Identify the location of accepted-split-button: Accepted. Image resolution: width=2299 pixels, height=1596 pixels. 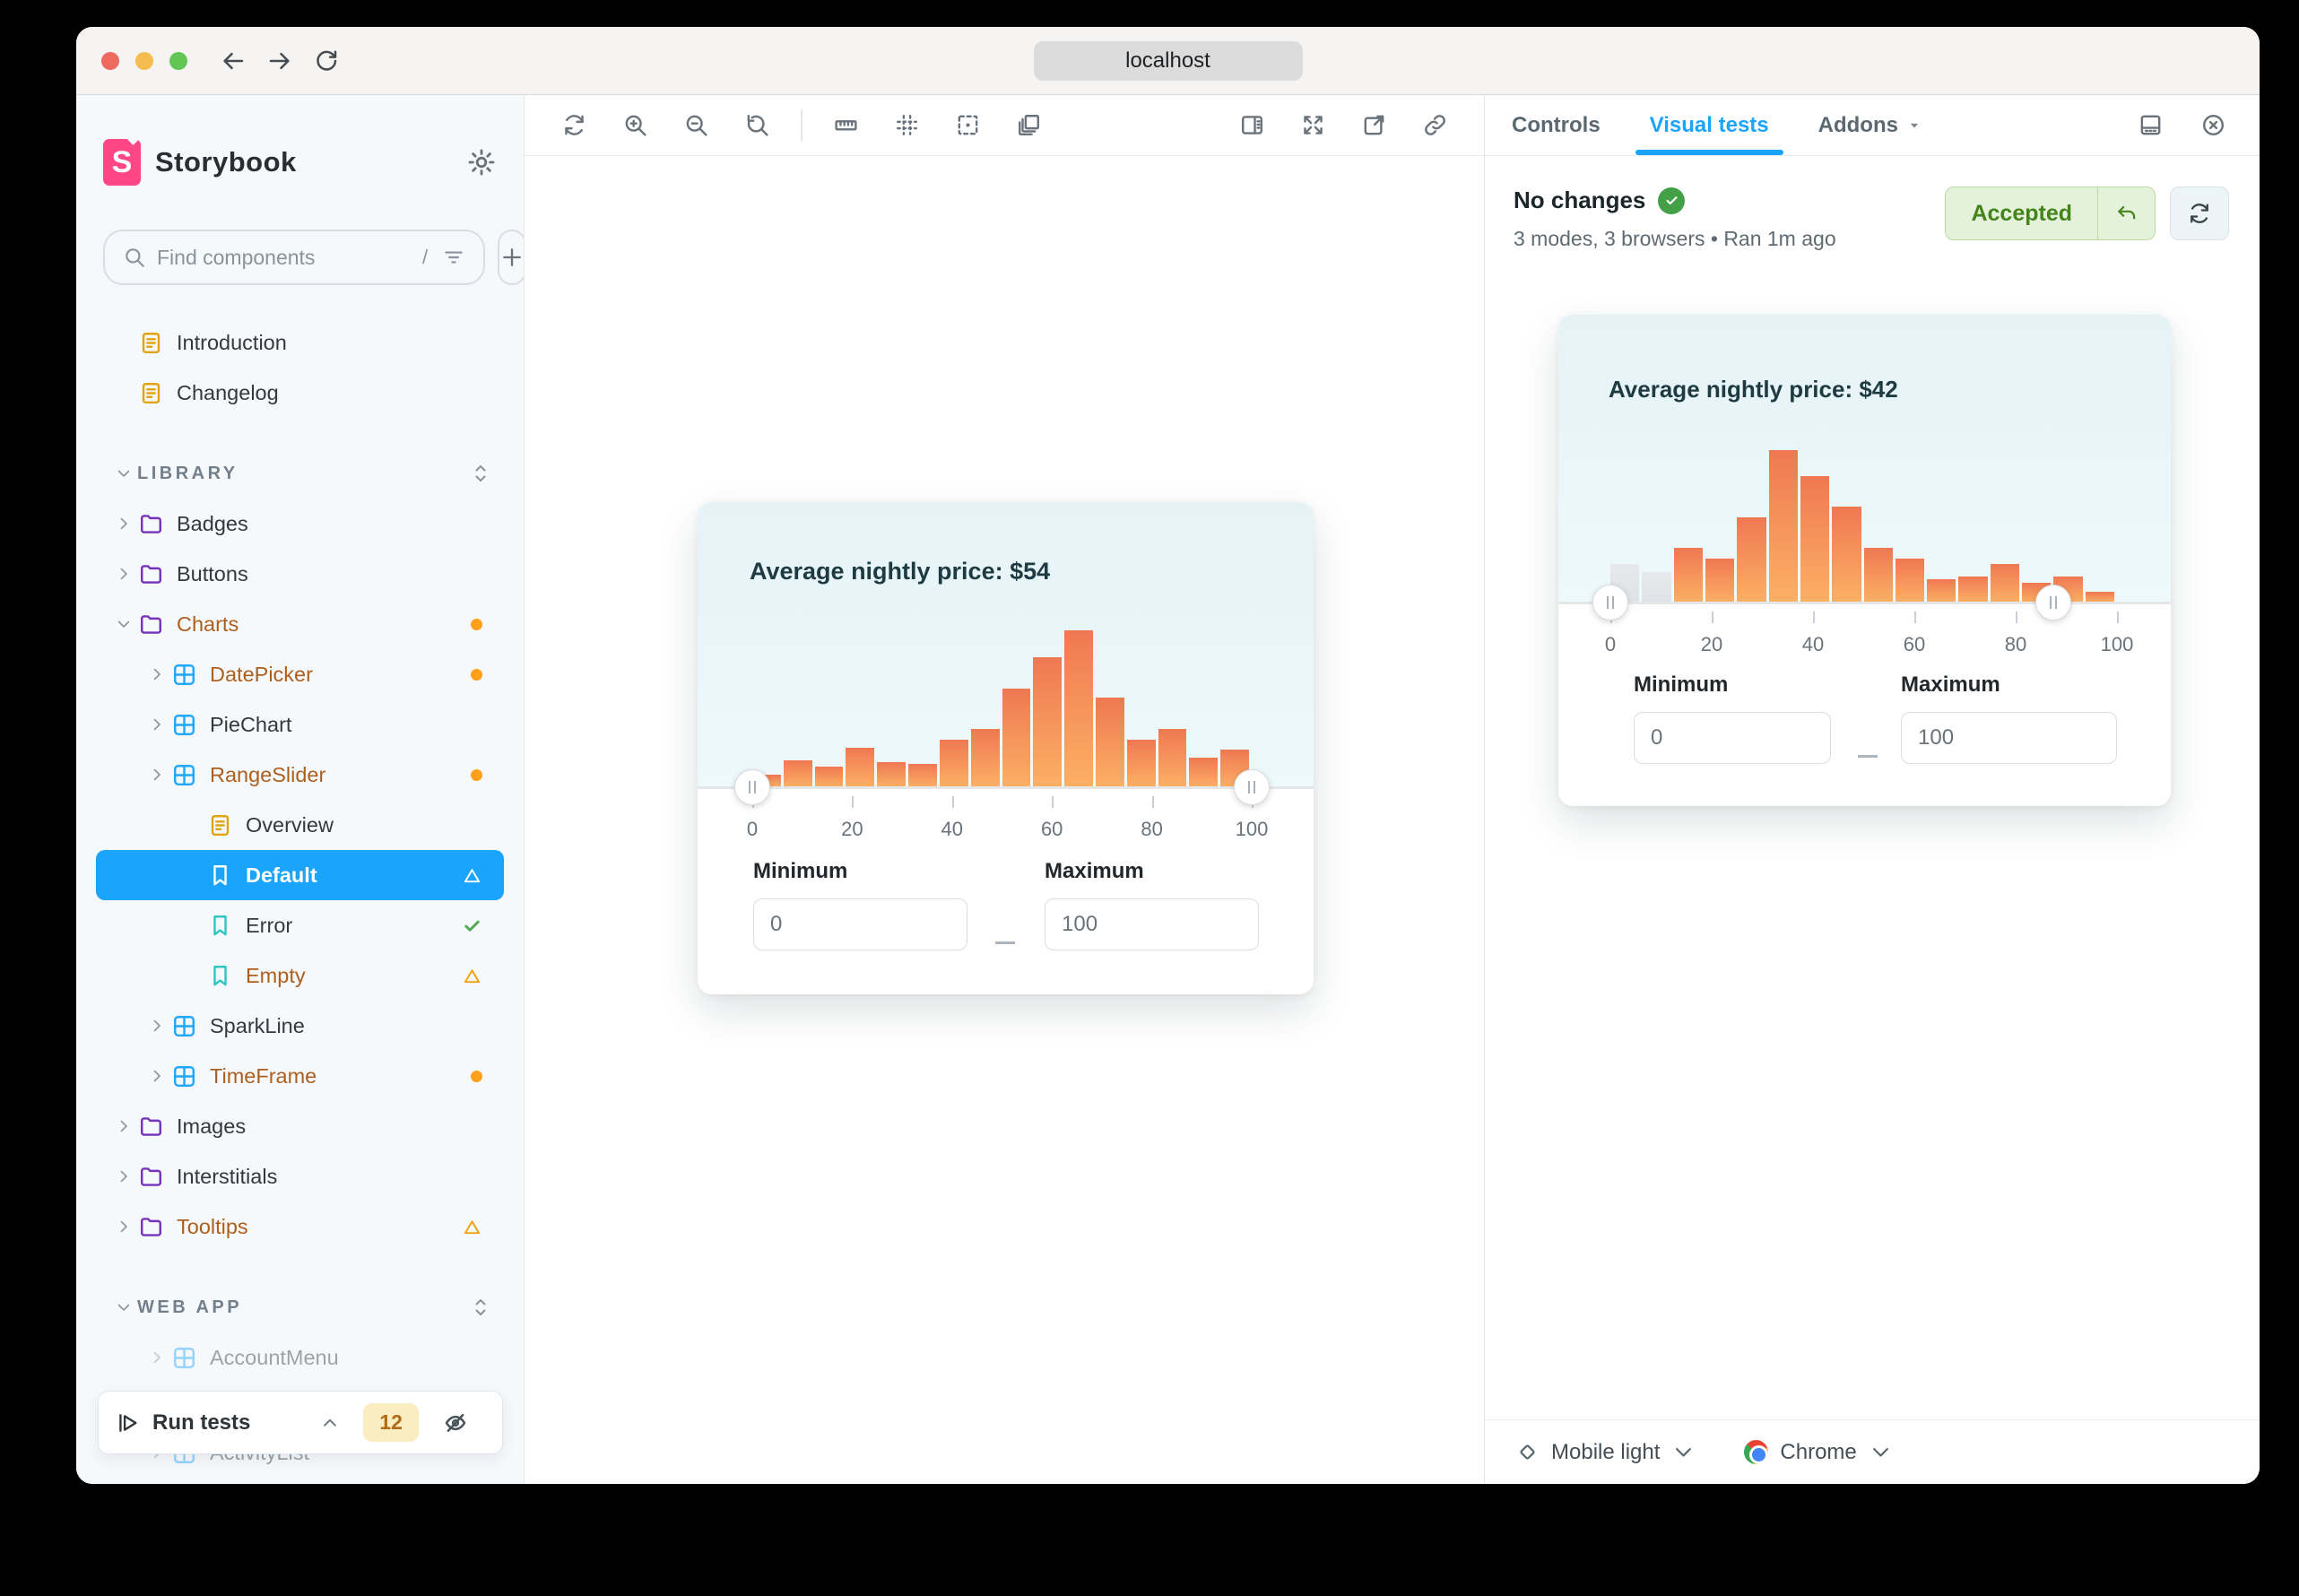
(2050, 213).